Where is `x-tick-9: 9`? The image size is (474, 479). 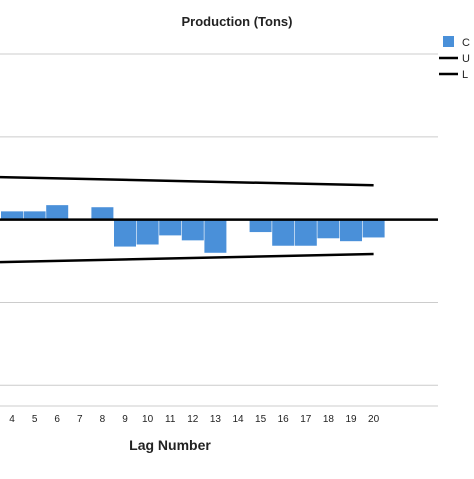
x-tick-9: 9 is located at coordinates (125, 419).